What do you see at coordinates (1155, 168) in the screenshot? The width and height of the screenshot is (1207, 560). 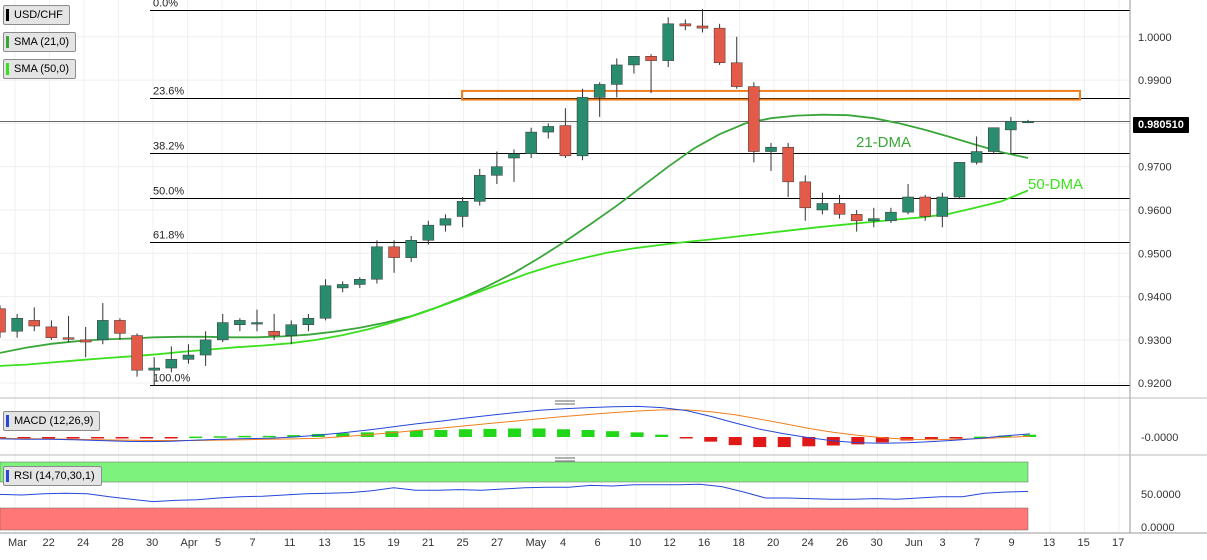 I see `price-tick-label: 0.9700` at bounding box center [1155, 168].